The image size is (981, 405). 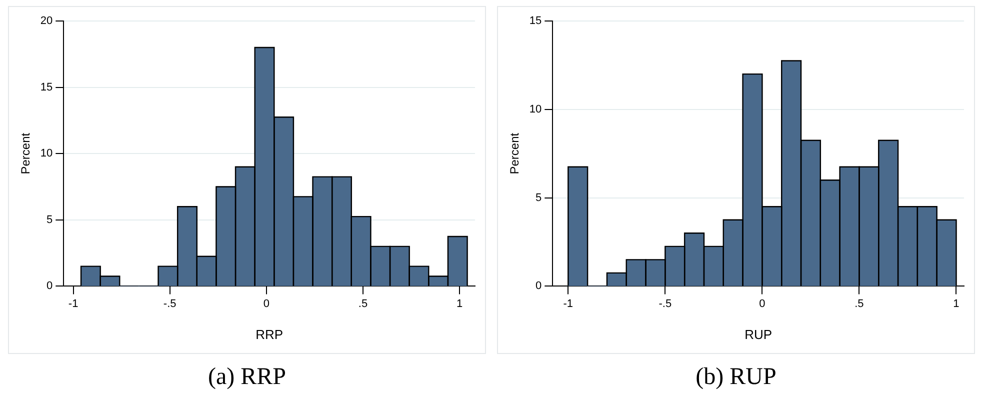 What do you see at coordinates (46, 21) in the screenshot?
I see `y-tick-label: 20` at bounding box center [46, 21].